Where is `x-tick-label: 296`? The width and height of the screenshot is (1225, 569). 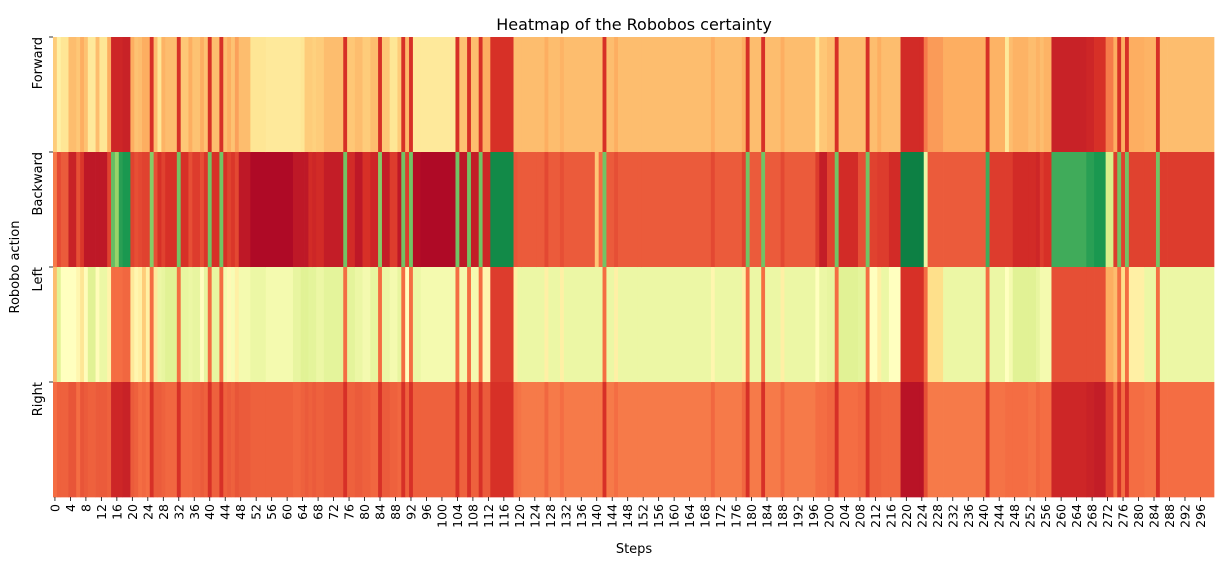 x-tick-label: 296 is located at coordinates (1200, 516).